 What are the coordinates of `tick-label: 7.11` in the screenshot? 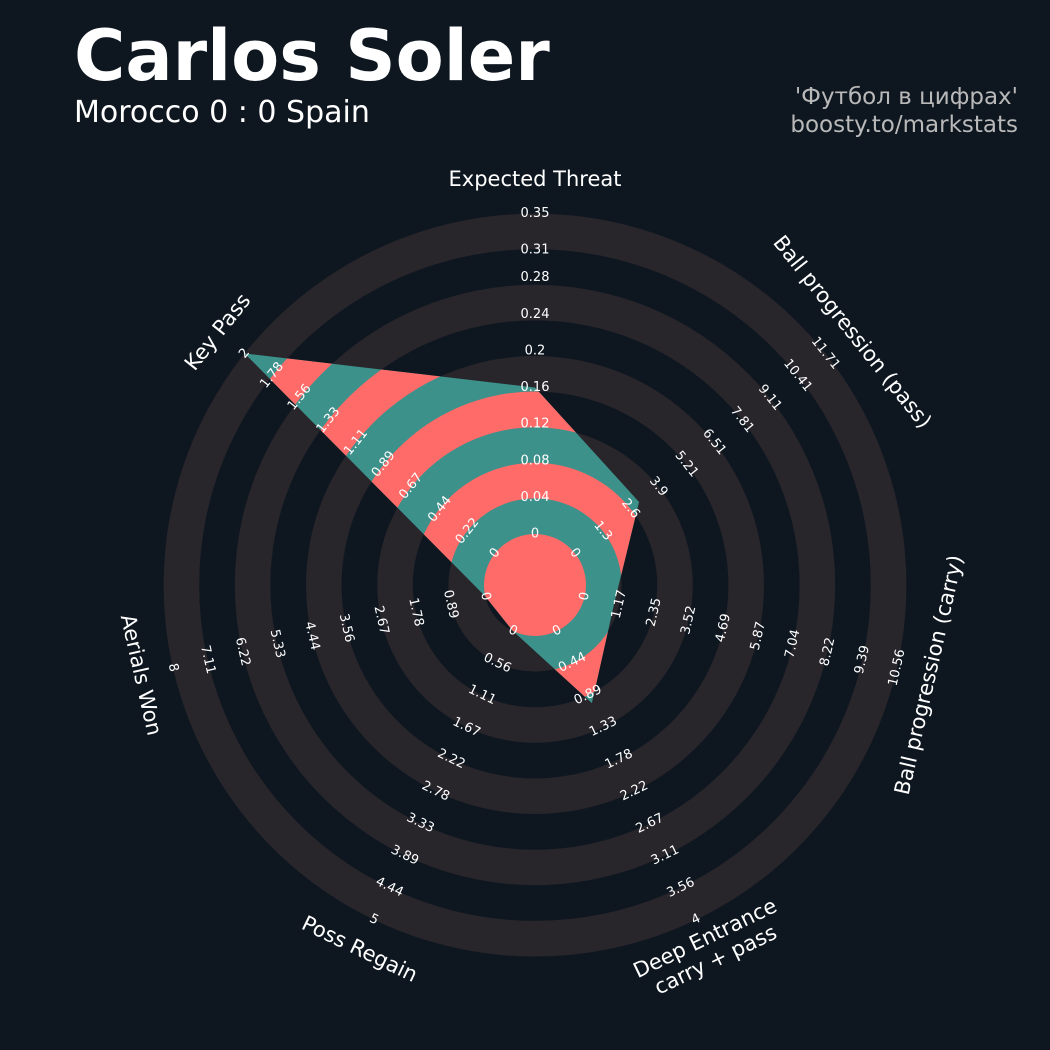 It's located at (207, 660).